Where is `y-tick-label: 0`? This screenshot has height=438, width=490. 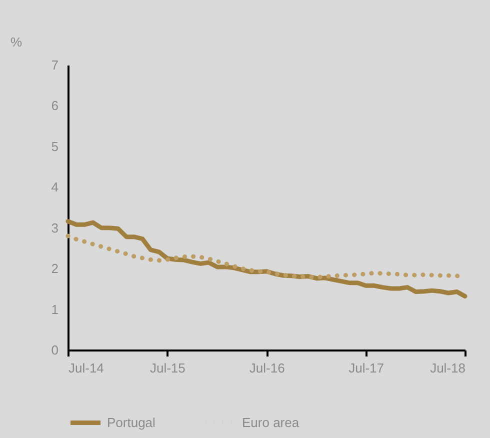
y-tick-label: 0 is located at coordinates (54, 350).